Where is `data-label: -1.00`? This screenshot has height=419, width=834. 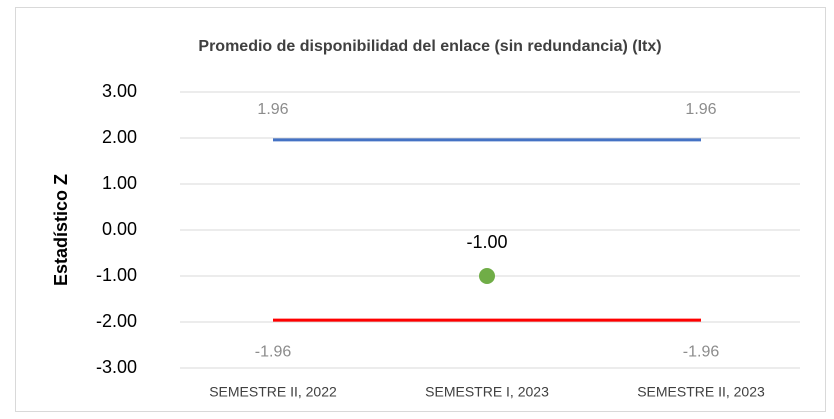
data-label: -1.00 is located at coordinates (486, 242).